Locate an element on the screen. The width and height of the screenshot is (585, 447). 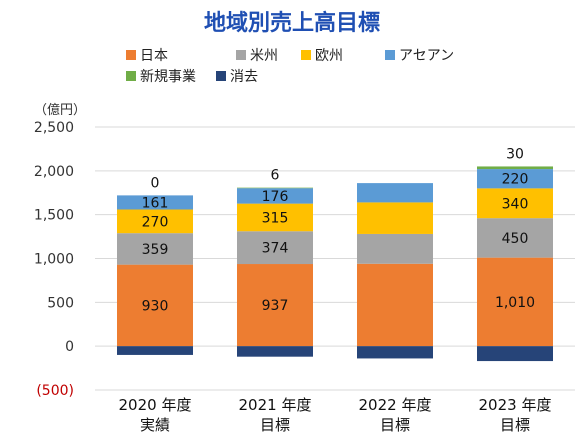
data-label: 359 is located at coordinates (155, 250).